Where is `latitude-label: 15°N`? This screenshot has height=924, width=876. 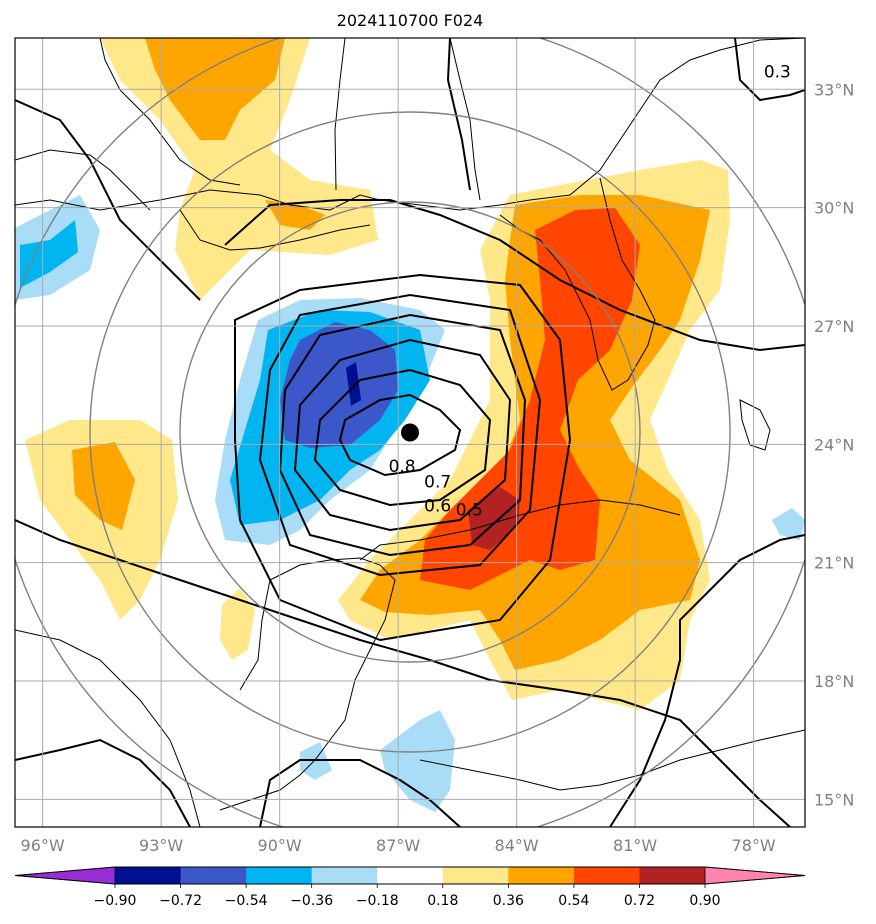 latitude-label: 15°N is located at coordinates (834, 799).